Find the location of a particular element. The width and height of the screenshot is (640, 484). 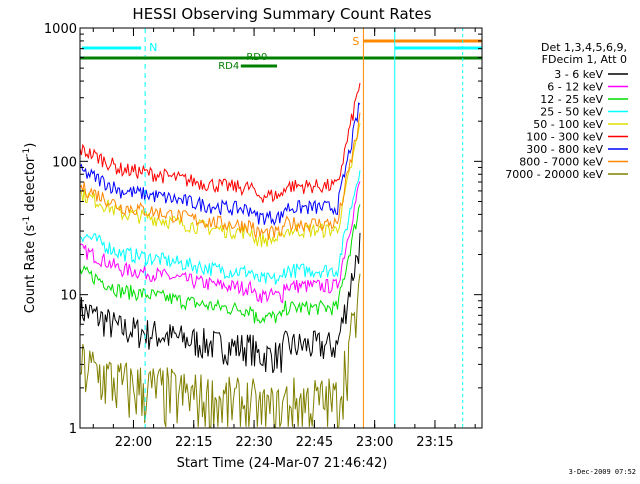

saa-label: S is located at coordinates (355, 41).